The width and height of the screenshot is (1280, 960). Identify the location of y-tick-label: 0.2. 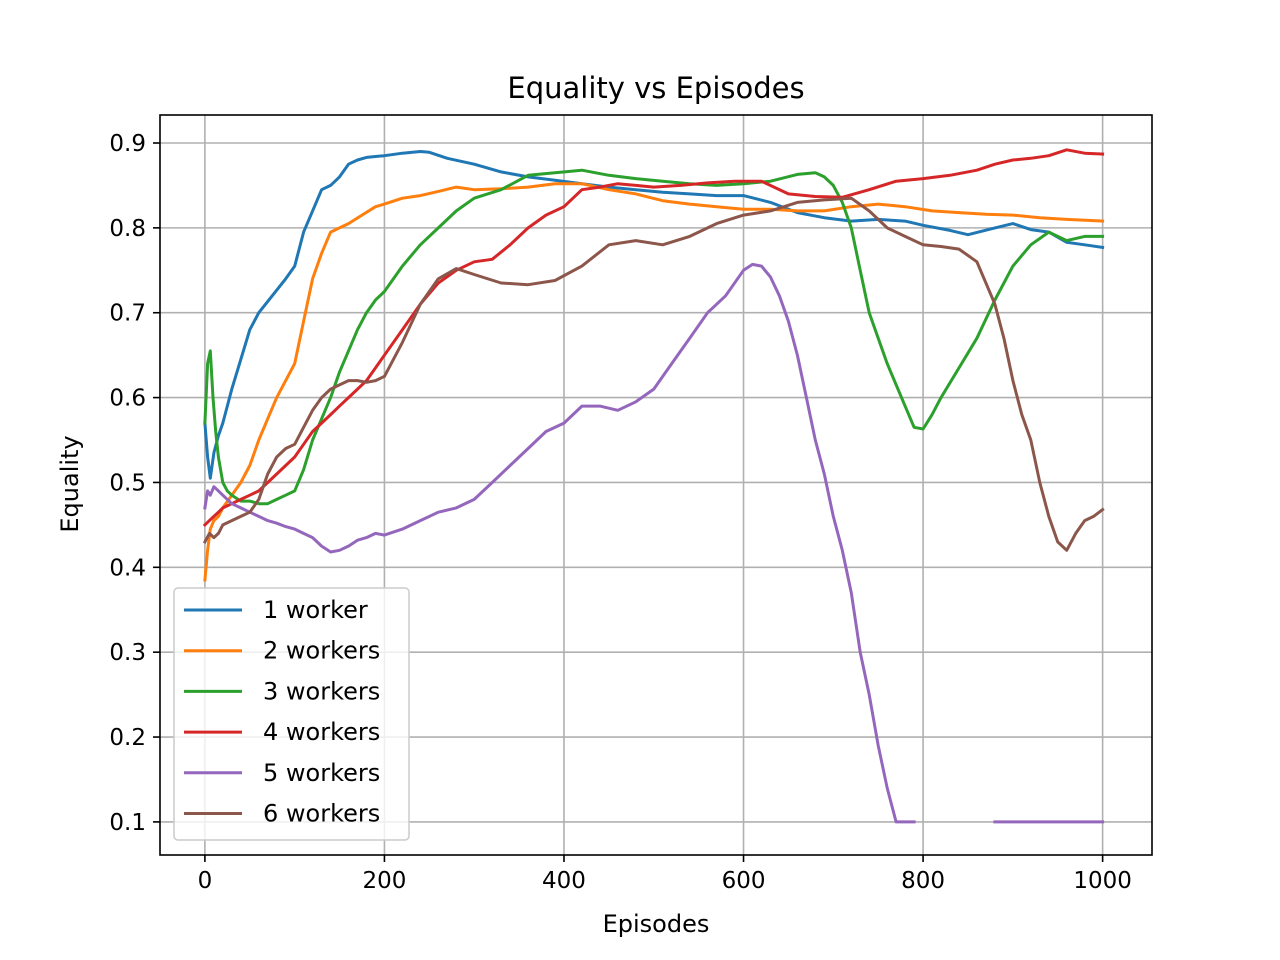
(127, 738).